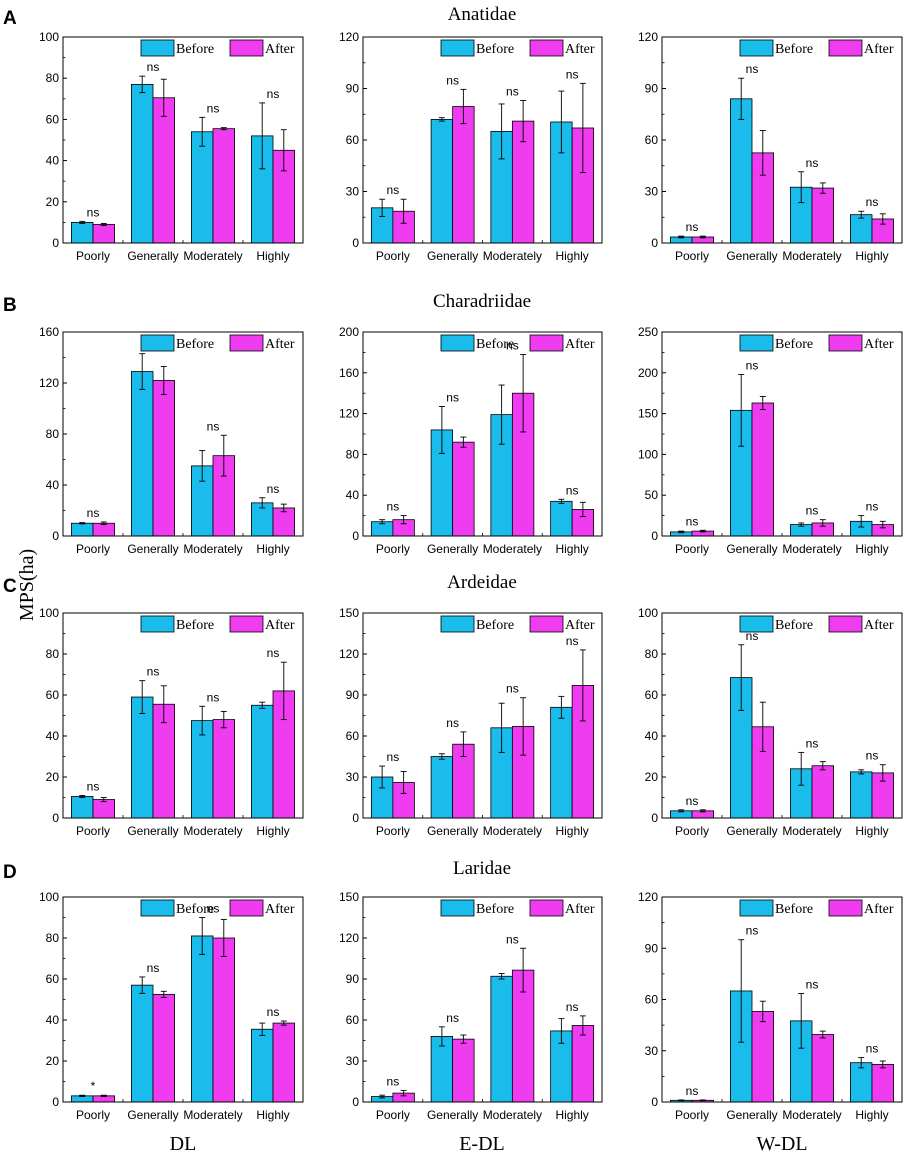 Image resolution: width=913 pixels, height=1161 pixels. Describe the element at coordinates (82, 807) in the screenshot. I see `bar-before-poorly` at that location.